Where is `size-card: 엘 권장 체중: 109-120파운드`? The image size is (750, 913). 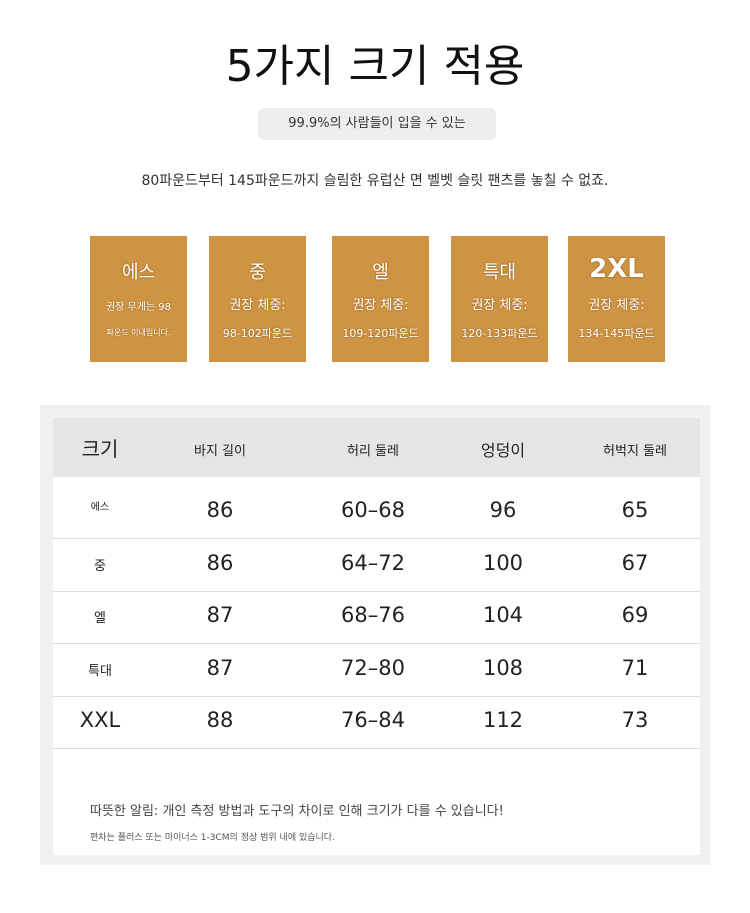 size-card: 엘 권장 체중: 109-120파운드 is located at coordinates (380, 299).